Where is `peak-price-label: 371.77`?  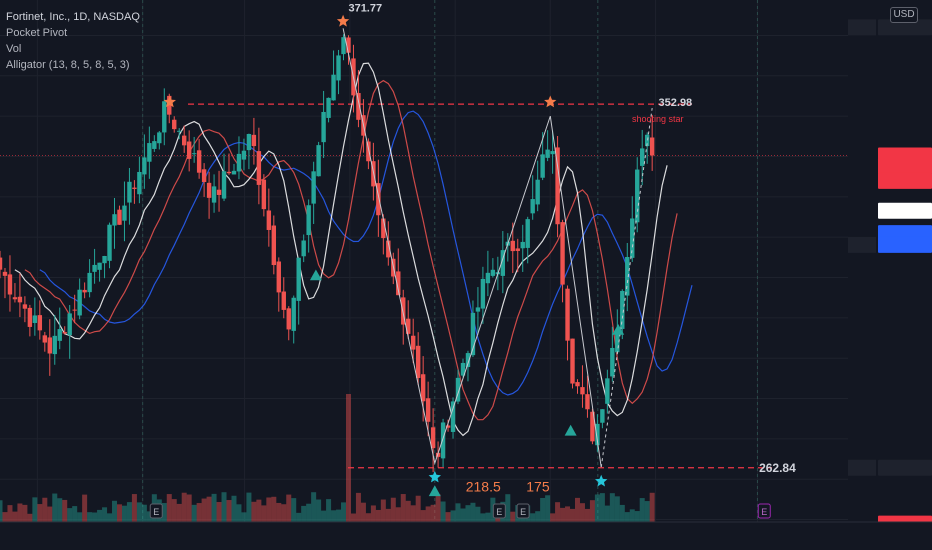
peak-price-label: 371.77 is located at coordinates (365, 8).